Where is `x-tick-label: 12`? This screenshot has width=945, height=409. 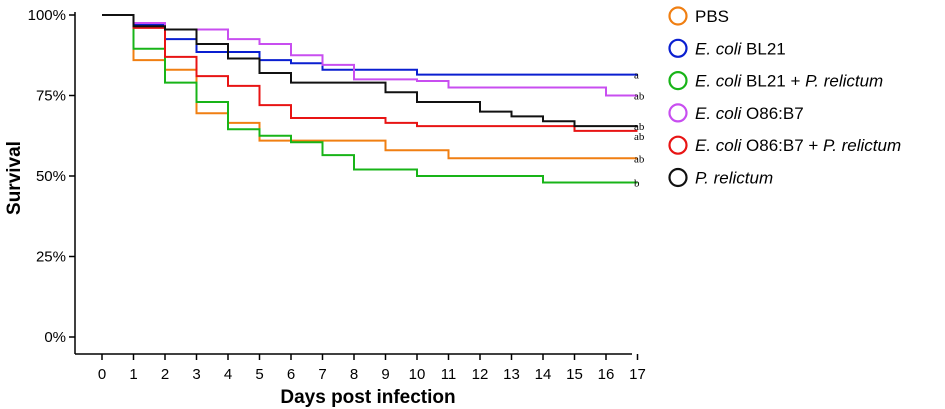 x-tick-label: 12 is located at coordinates (480, 374).